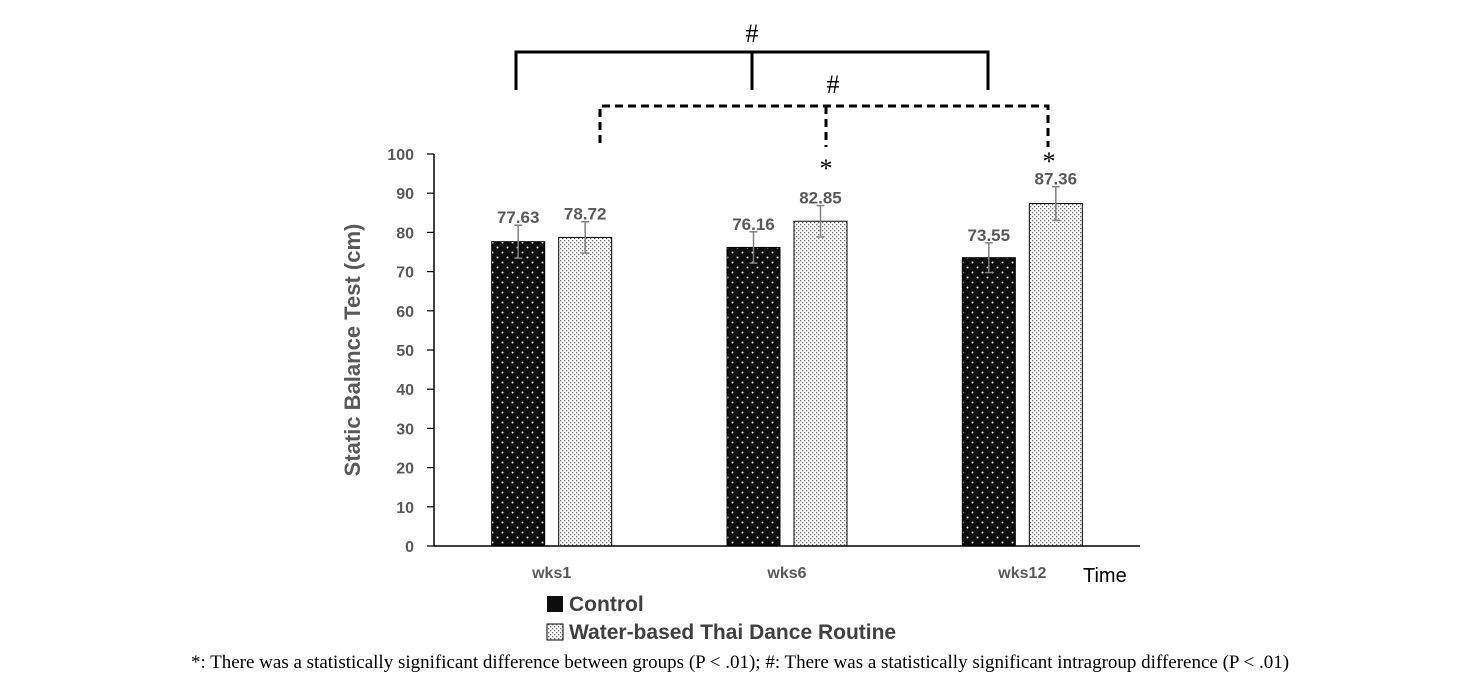 The height and width of the screenshot is (675, 1458). I want to click on legend-swatch-control, so click(555, 604).